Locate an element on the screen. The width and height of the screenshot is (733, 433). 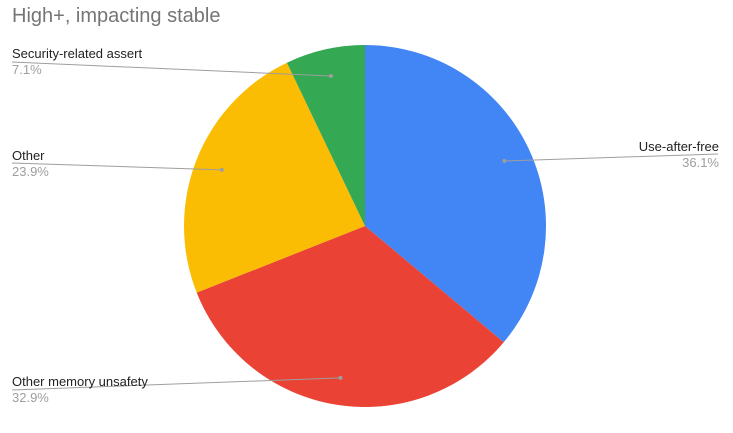
pie-slice-security-related-assert is located at coordinates (325, 135).